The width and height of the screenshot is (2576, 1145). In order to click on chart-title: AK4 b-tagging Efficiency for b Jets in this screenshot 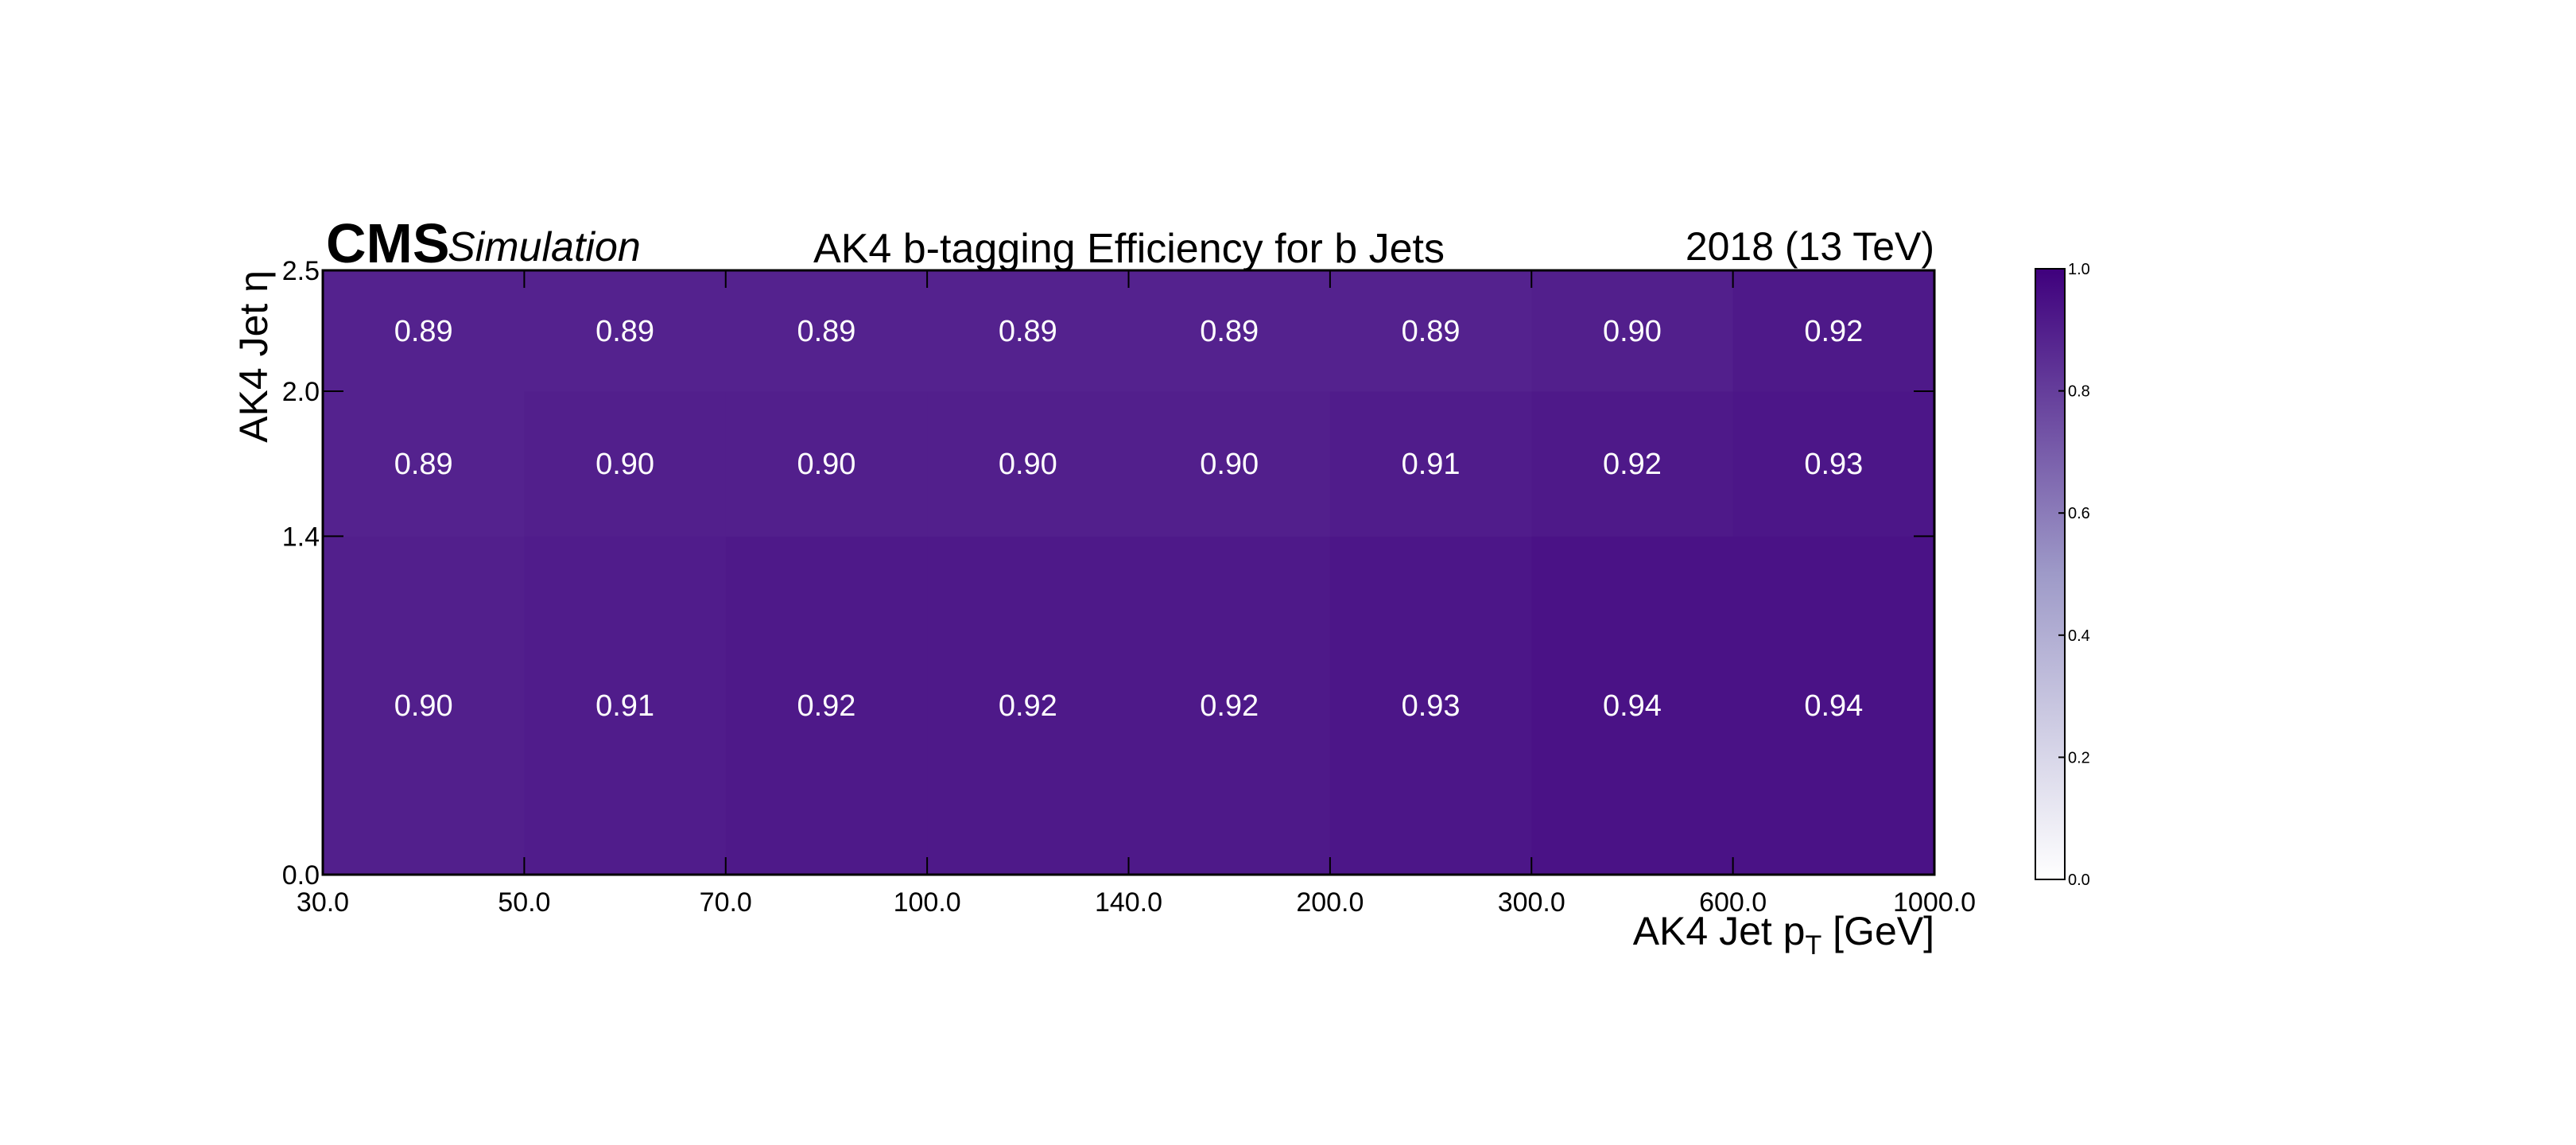, I will do `click(1129, 249)`.